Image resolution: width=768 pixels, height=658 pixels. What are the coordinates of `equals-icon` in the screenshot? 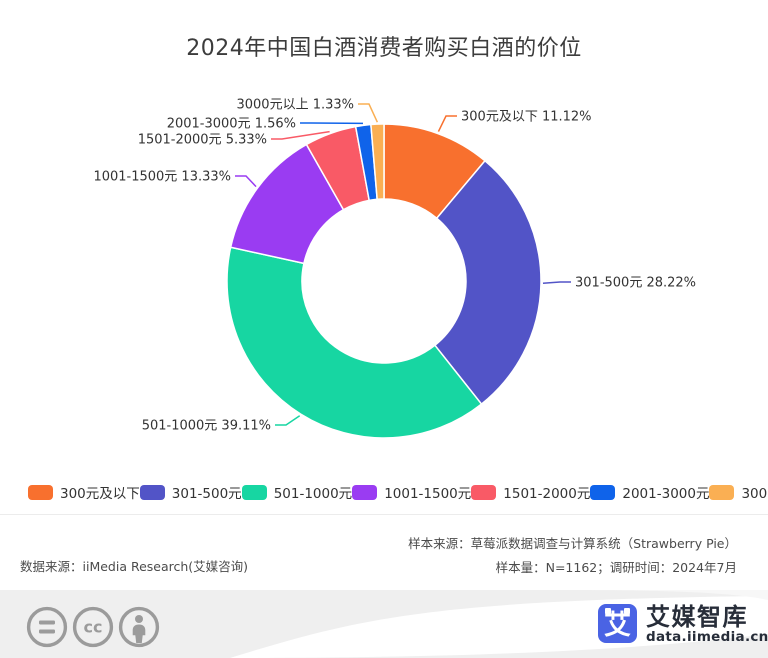 It's located at (47, 627).